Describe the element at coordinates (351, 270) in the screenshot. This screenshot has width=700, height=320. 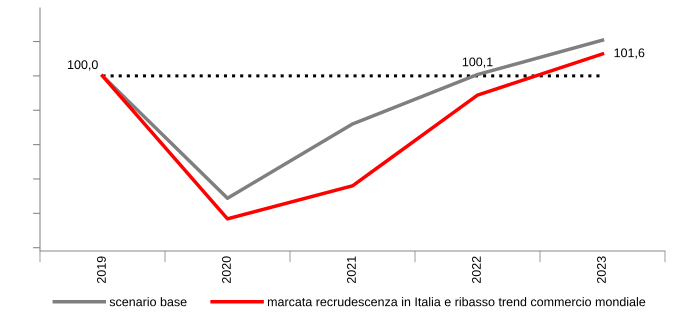
I see `x-tick-label: 2021` at that location.